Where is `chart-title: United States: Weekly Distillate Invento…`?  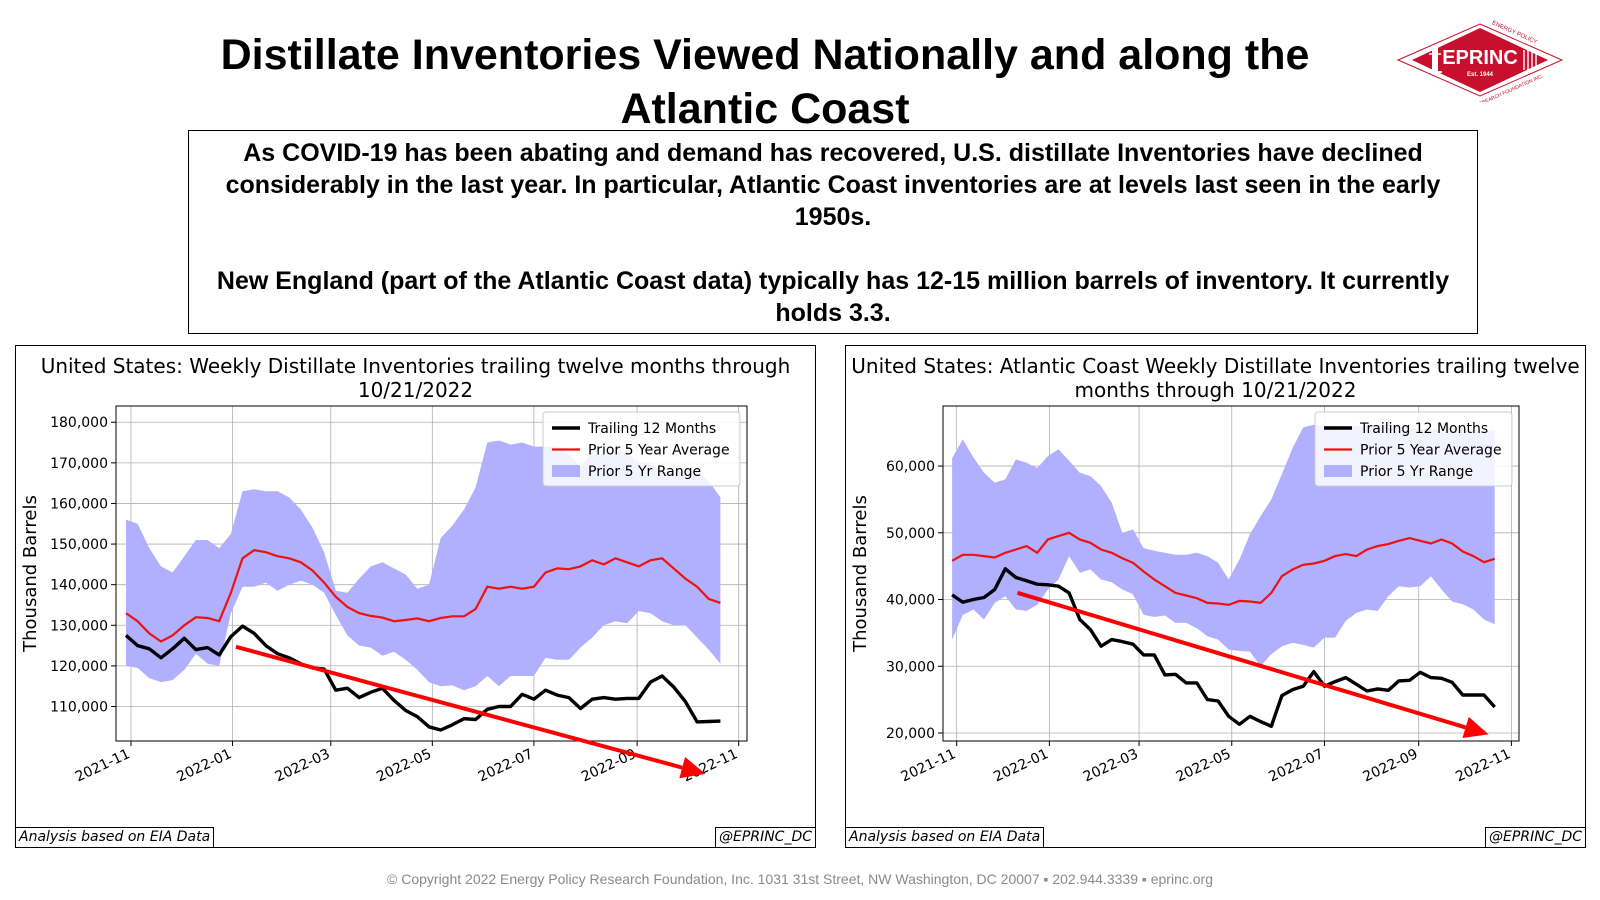
chart-title: United States: Weekly Distillate Invento… is located at coordinates (415, 378).